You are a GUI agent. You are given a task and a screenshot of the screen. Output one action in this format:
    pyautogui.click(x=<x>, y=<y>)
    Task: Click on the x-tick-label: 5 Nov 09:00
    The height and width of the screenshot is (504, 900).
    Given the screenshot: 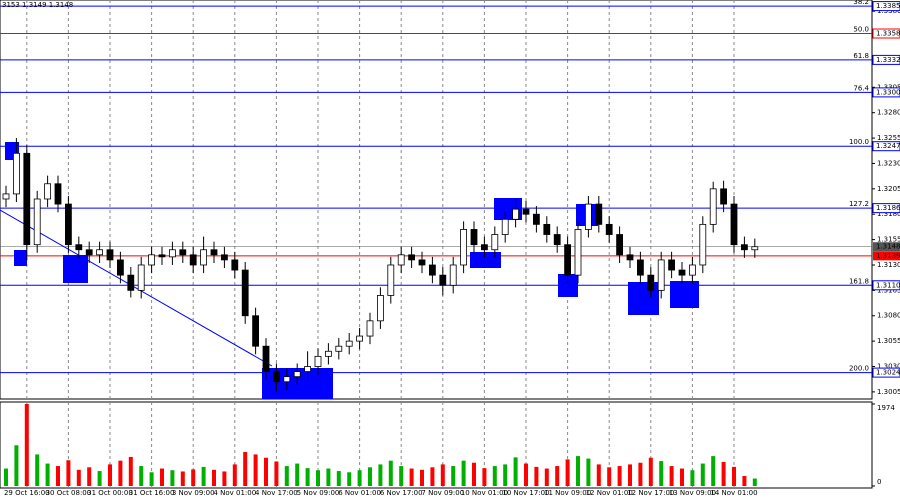 What is the action you would take?
    pyautogui.click(x=318, y=493)
    